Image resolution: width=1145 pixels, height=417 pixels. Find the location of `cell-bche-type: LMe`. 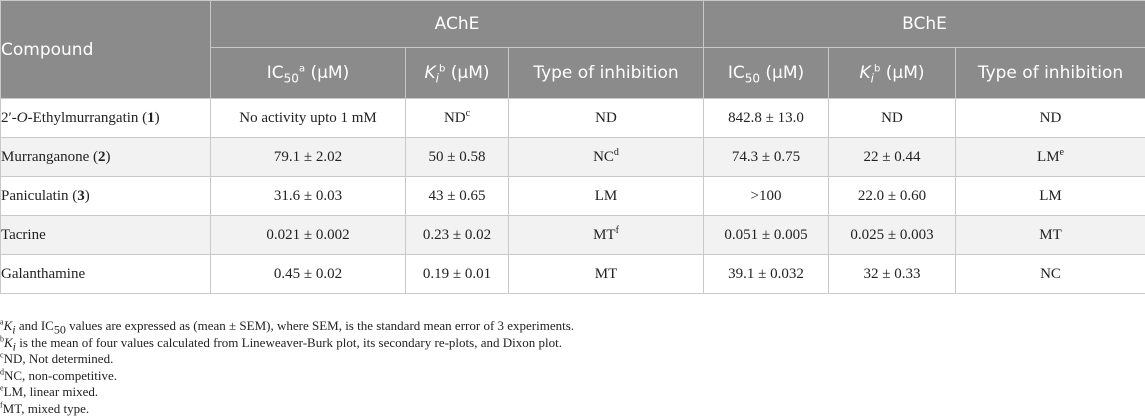

cell-bche-type: LMe is located at coordinates (1050, 157).